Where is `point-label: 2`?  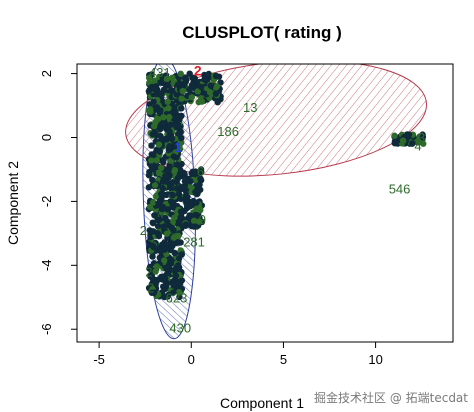
point-label: 2 is located at coordinates (143, 230).